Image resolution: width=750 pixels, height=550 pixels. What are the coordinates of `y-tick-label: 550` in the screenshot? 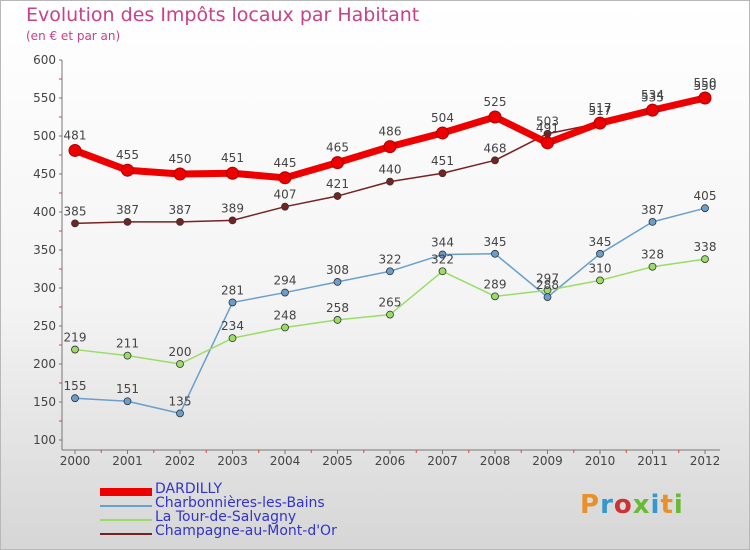 It's located at (44, 98).